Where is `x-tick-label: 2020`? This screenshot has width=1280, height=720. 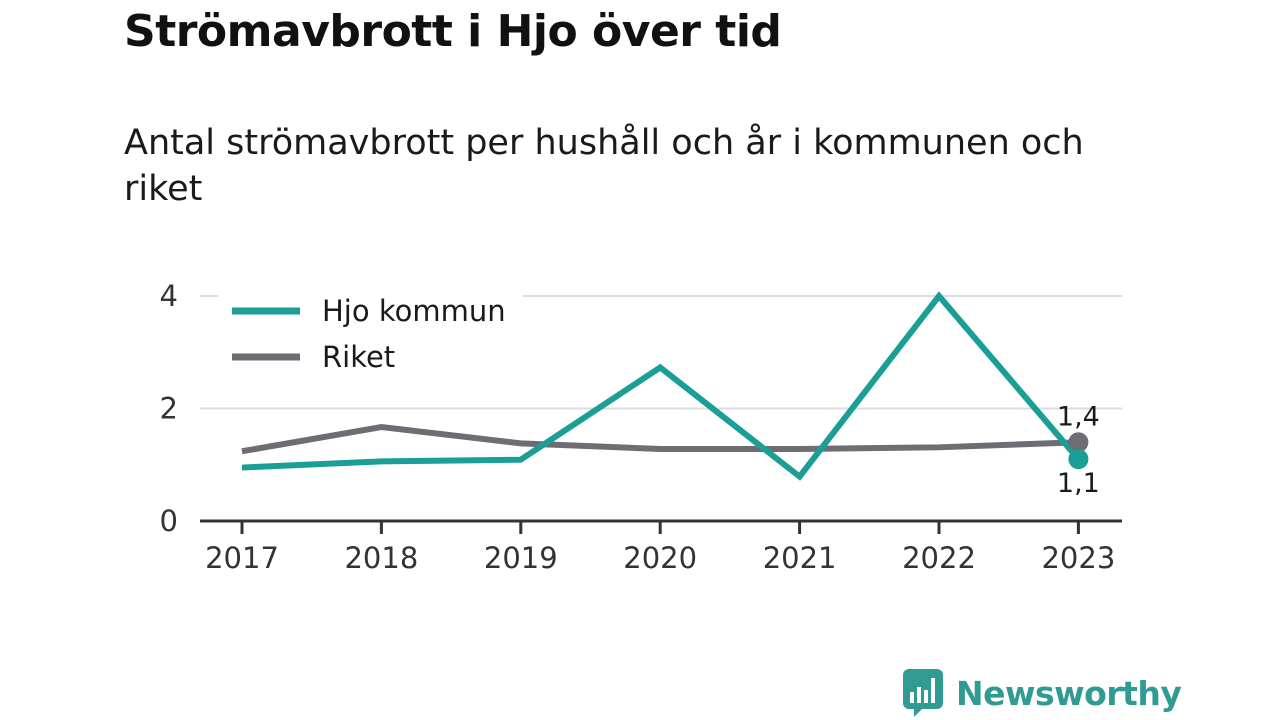 x-tick-label: 2020 is located at coordinates (660, 558).